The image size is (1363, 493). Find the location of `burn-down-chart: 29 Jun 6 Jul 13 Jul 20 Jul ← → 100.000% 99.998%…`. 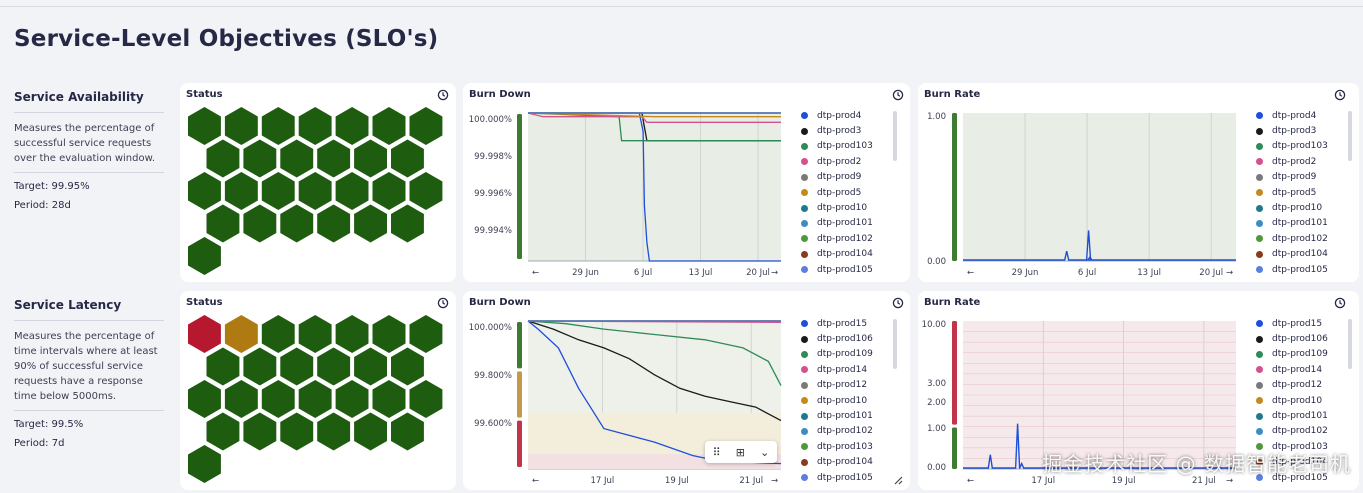

burn-down-chart: 29 Jun 6 Jul 13 Jul 20 Jul ← → 100.000% 99.998%… is located at coordinates (628, 192).